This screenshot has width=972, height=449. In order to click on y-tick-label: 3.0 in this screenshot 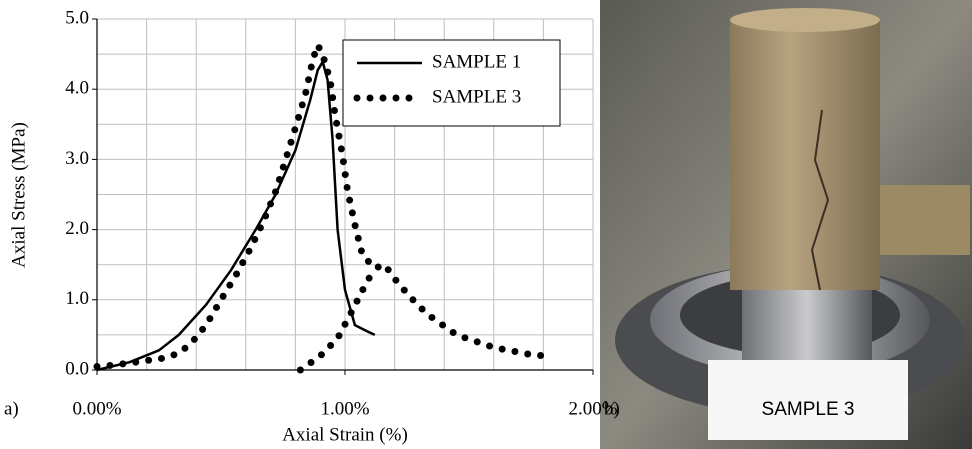, I will do `click(77, 158)`.